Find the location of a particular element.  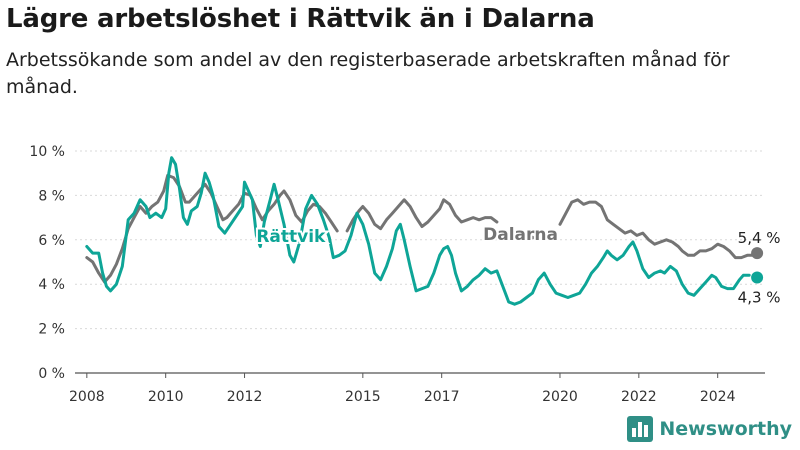

rttvik-end-marker is located at coordinates (757, 277).